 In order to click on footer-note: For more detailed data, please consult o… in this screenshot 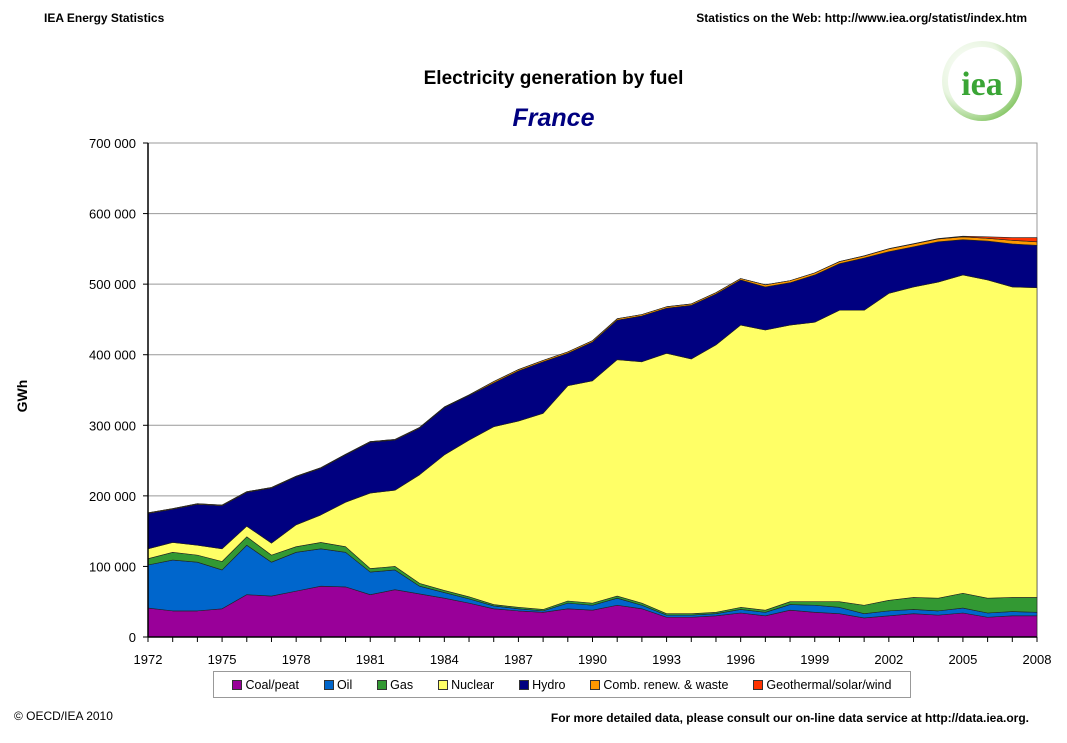, I will do `click(789, 718)`.